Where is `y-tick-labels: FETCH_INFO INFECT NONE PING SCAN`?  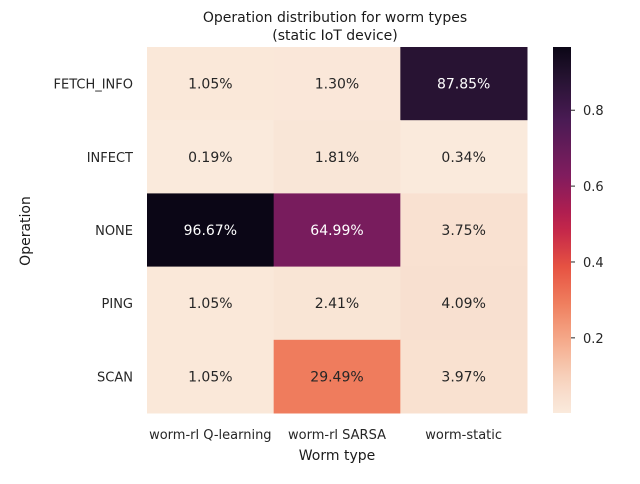 y-tick-labels: FETCH_INFO INFECT NONE PING SCAN is located at coordinates (94, 232).